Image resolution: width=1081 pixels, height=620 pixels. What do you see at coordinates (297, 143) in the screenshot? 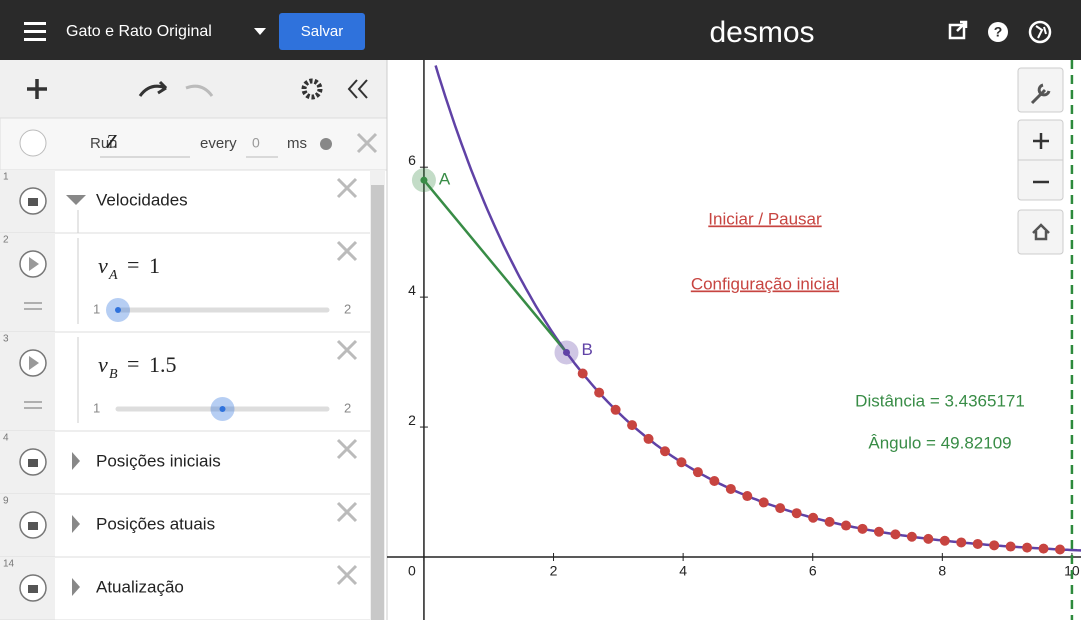
I see `ticker-unit: ms` at bounding box center [297, 143].